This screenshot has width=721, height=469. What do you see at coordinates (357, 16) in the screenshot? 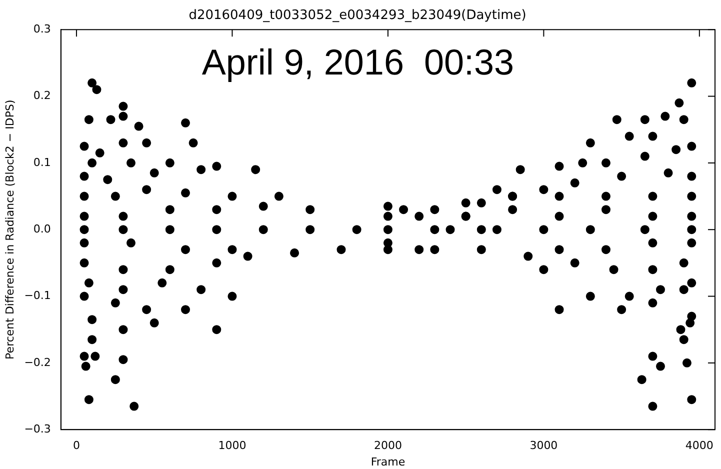
I see `chart-title: d20160409_t0033052_e0034293_b23049(Daytime)` at bounding box center [357, 16].